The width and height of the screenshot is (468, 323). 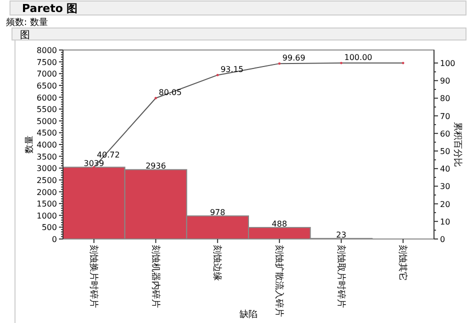 What do you see at coordinates (156, 166) in the screenshot?
I see `data-label: 2936` at bounding box center [156, 166].